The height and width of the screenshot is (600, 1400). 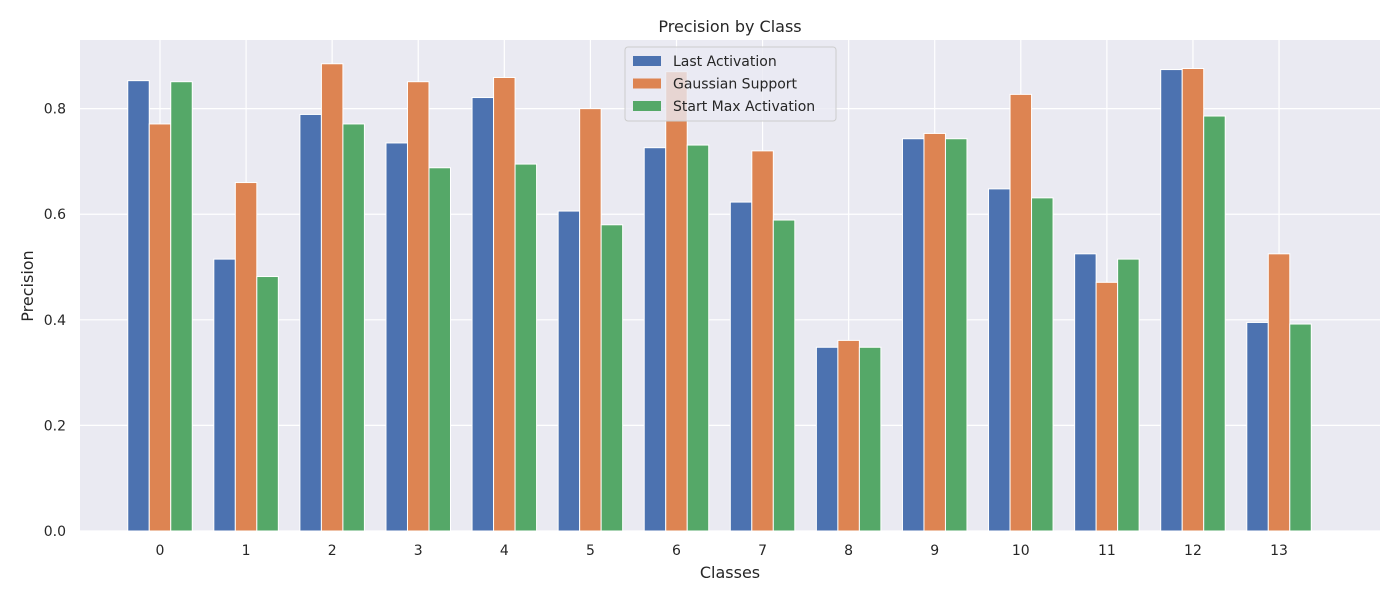 I want to click on x-tick-label: 5, so click(x=590, y=551).